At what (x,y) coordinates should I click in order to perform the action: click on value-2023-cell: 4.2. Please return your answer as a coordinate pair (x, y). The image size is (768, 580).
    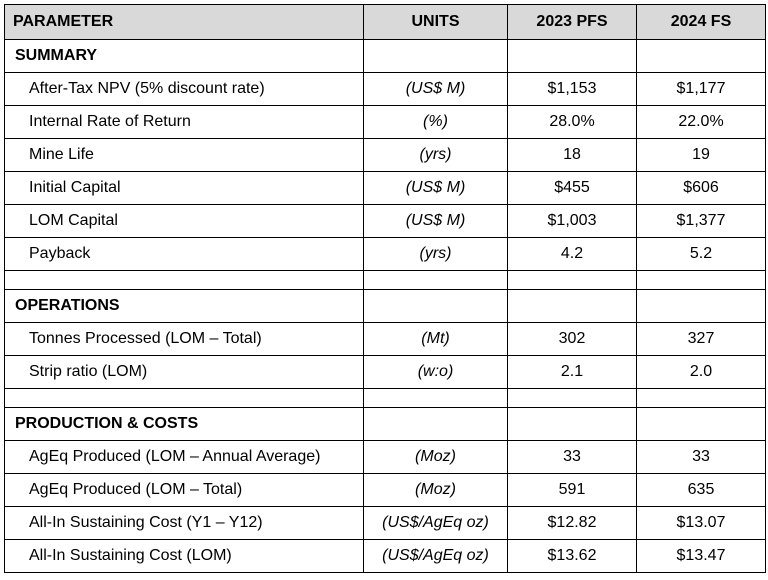
    Looking at the image, I should click on (572, 254).